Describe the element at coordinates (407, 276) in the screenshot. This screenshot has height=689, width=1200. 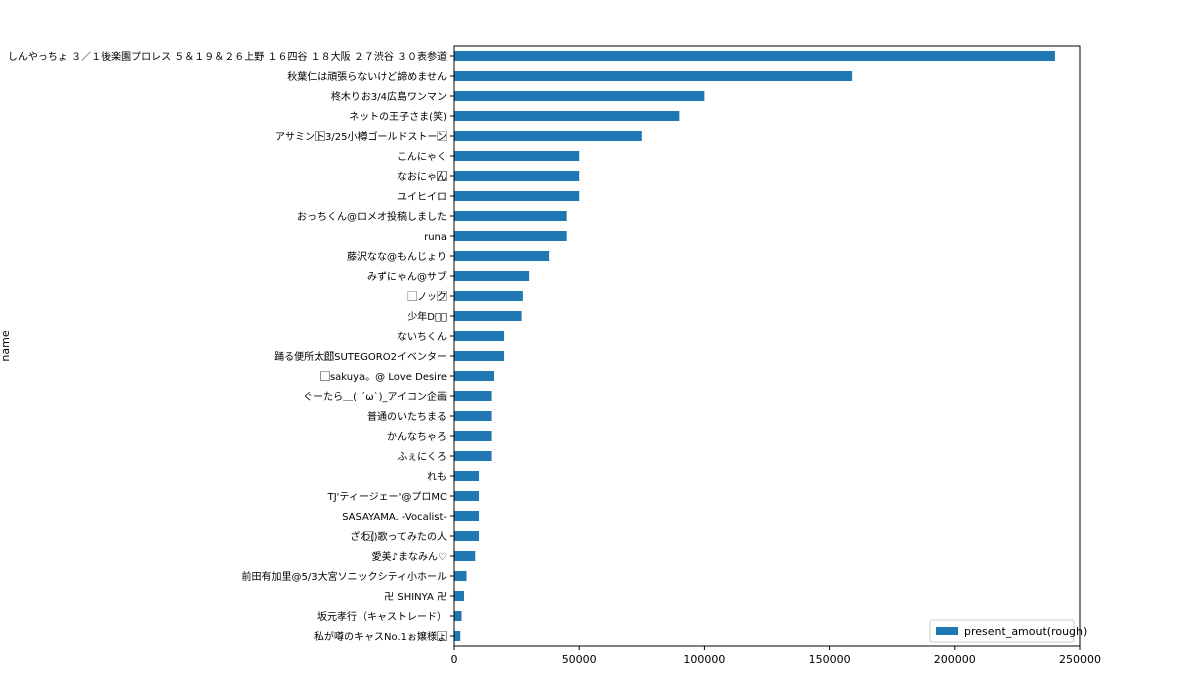
I see `category-label: みずにゃん@サブ` at that location.